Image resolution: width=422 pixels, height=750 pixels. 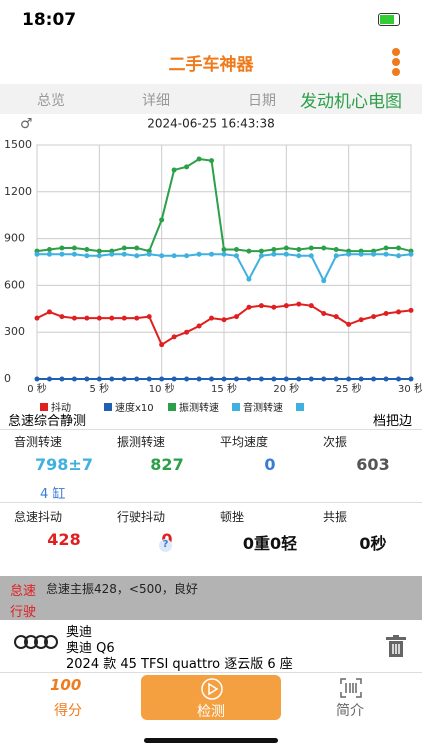 What do you see at coordinates (349, 388) in the screenshot?
I see `x-tick-label: 25 秒` at bounding box center [349, 388].